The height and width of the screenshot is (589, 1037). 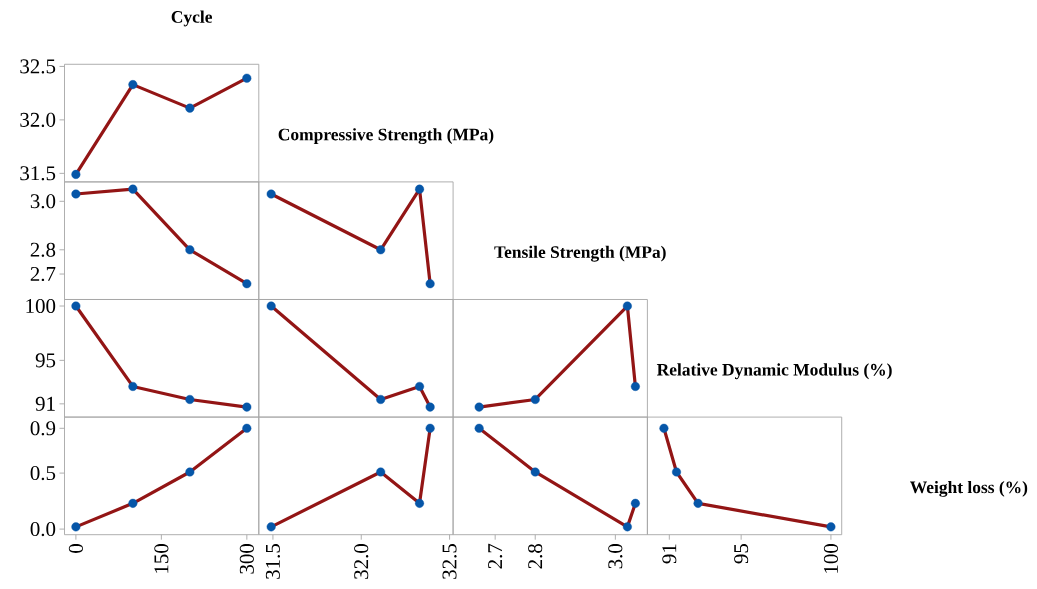 What do you see at coordinates (449, 561) in the screenshot?
I see `x-tick-label: 32.5` at bounding box center [449, 561].